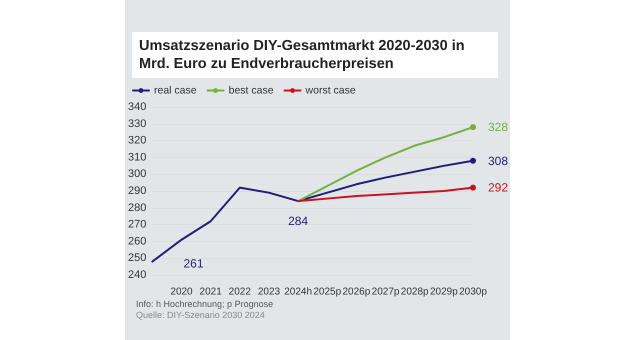 This screenshot has width=630, height=340. What do you see at coordinates (251, 90) in the screenshot?
I see `legend-label: best case` at bounding box center [251, 90].